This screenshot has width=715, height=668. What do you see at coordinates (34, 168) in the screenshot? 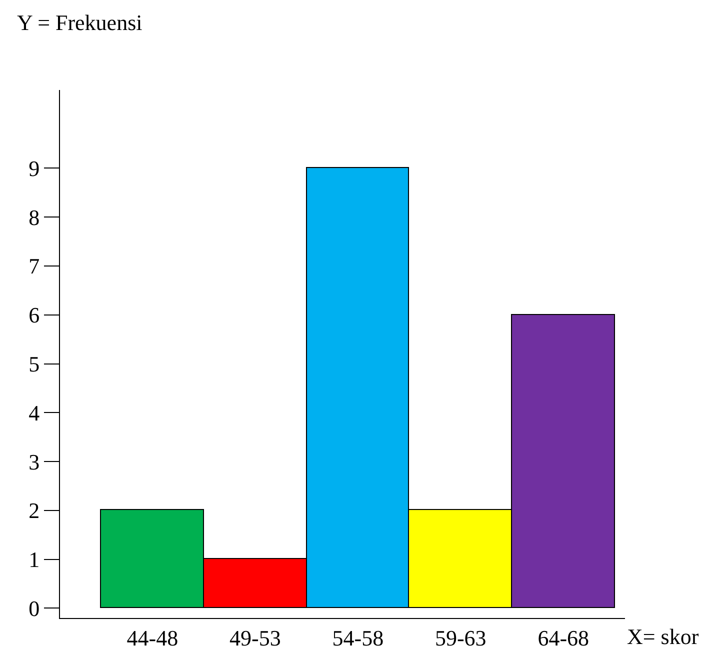
I see `y-tick-label: 9` at bounding box center [34, 168].